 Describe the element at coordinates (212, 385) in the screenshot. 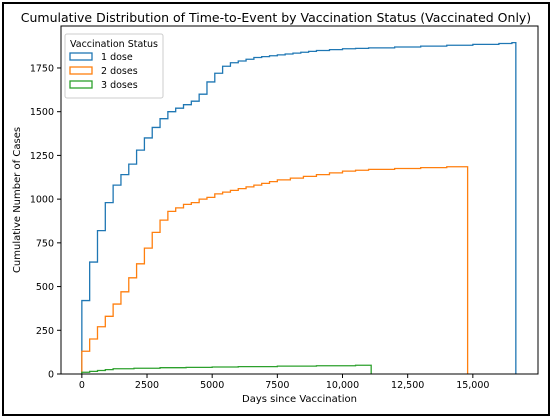

I see `x-tick-label: 5000` at that location.